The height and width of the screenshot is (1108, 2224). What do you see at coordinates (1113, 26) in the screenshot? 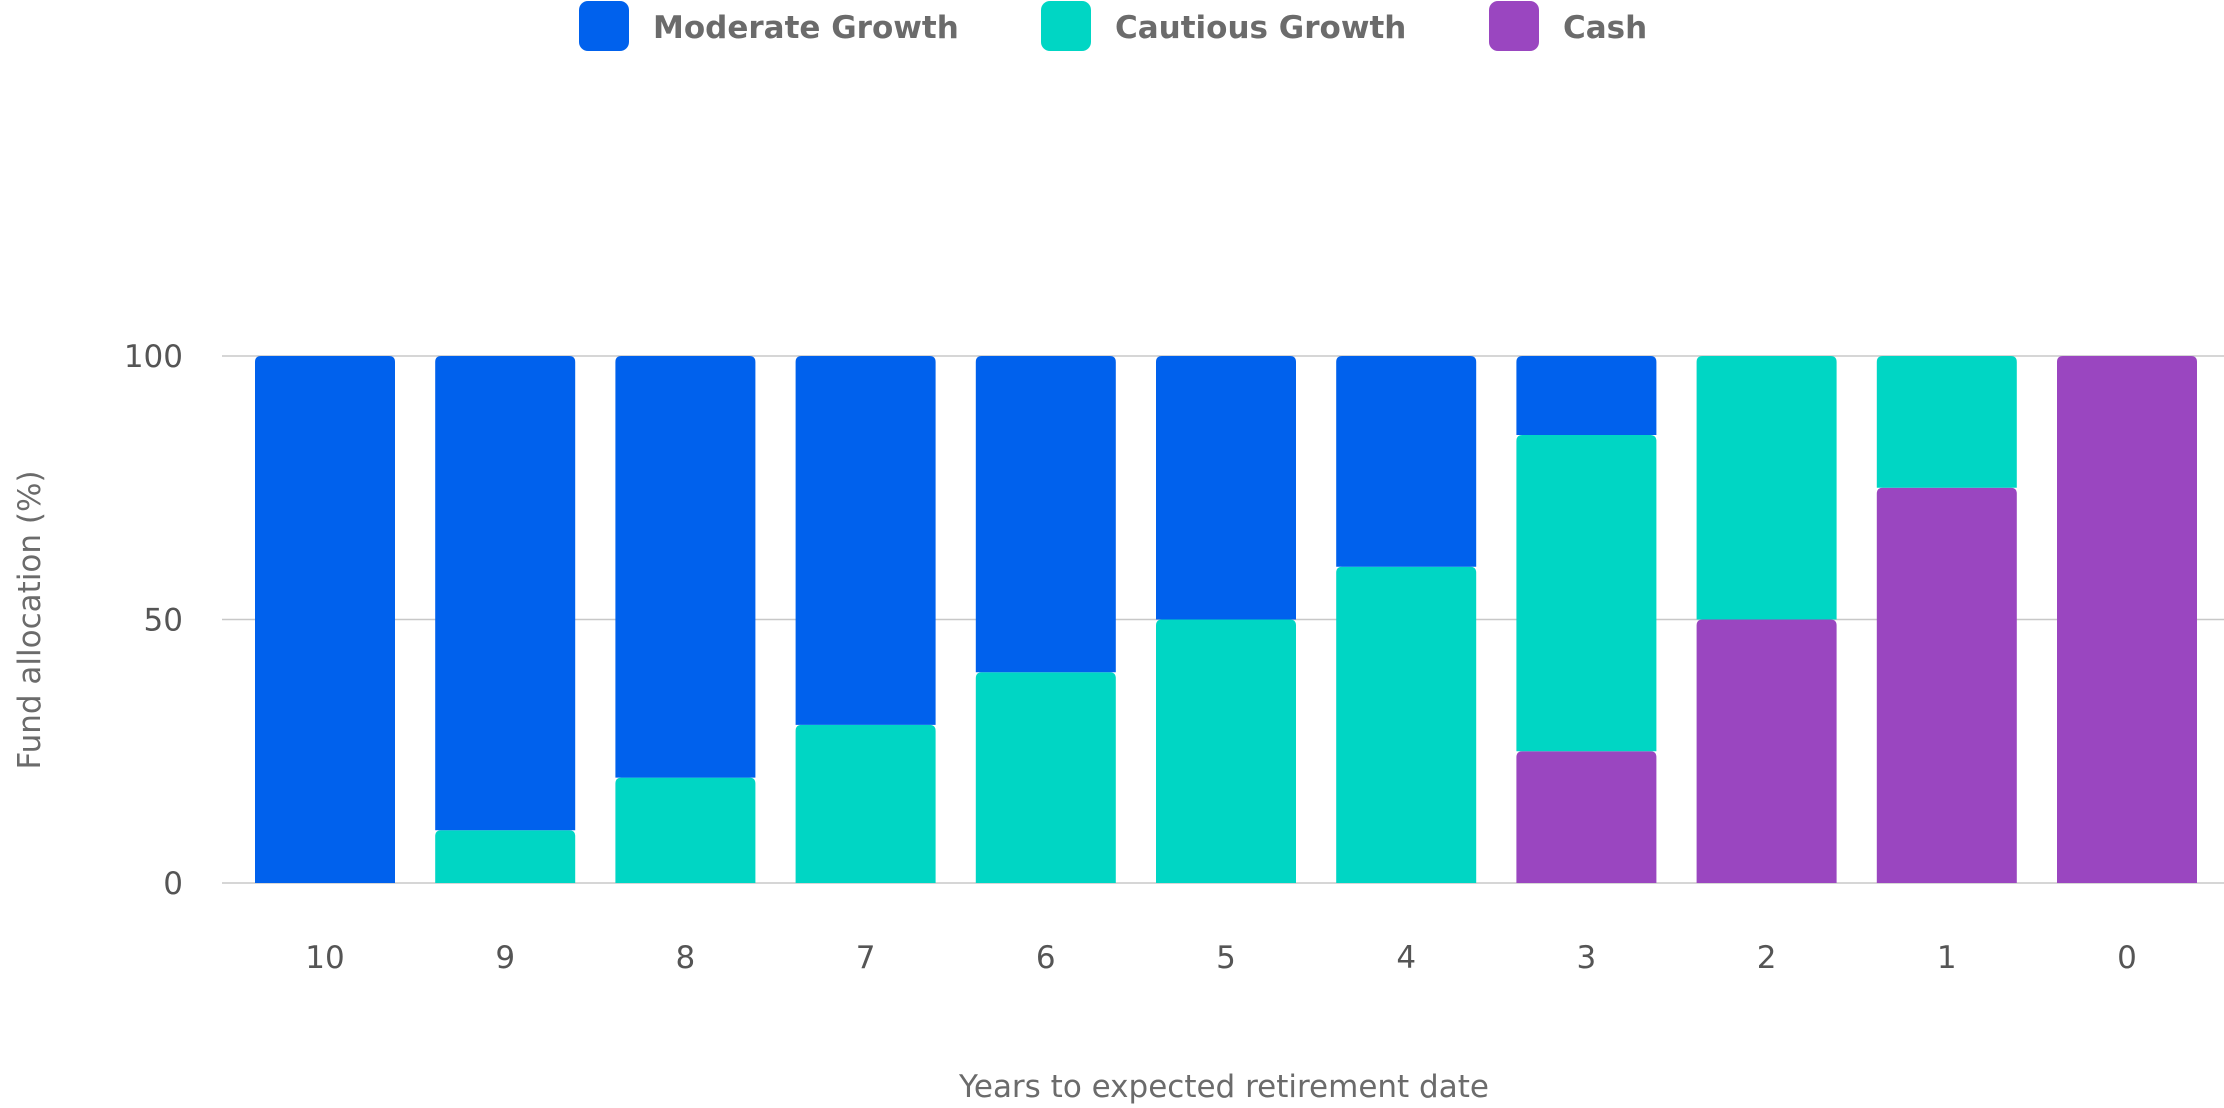
I see `chart-legend: Moderate Growth Cautious Growth Cash` at bounding box center [1113, 26].